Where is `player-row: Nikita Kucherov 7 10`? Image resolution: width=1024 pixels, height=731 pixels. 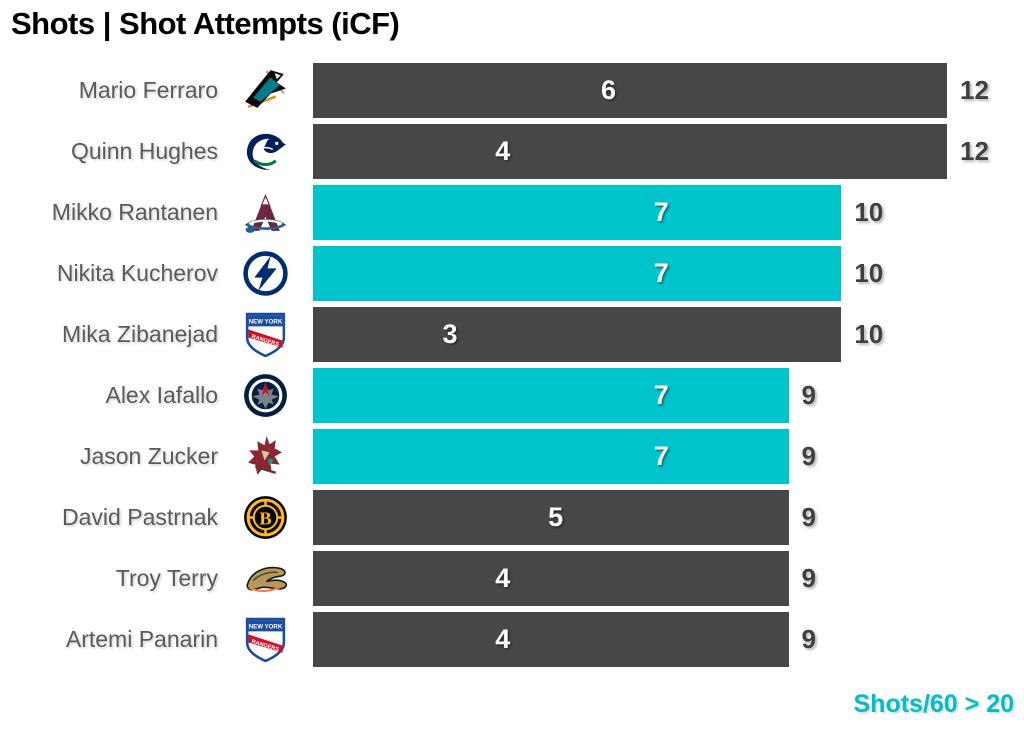 player-row: Nikita Kucherov 7 10 is located at coordinates (512, 273).